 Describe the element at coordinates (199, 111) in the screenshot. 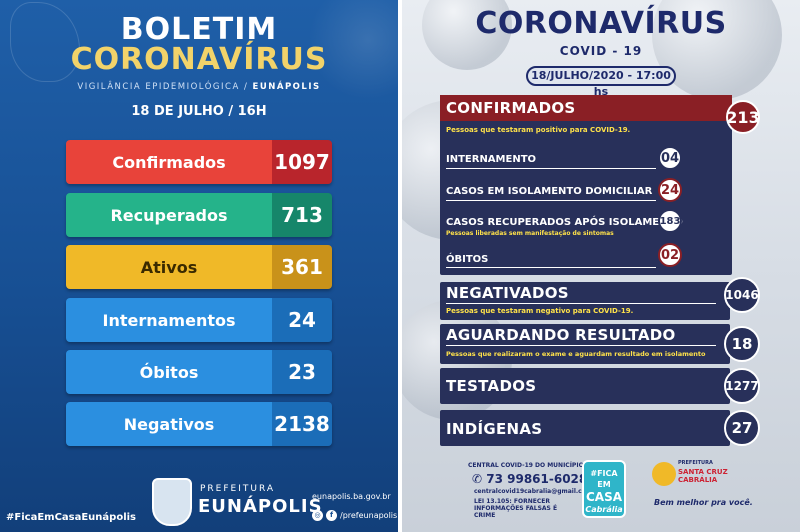

I see `bulletin-date: 18 DE JULHO / 16H` at that location.